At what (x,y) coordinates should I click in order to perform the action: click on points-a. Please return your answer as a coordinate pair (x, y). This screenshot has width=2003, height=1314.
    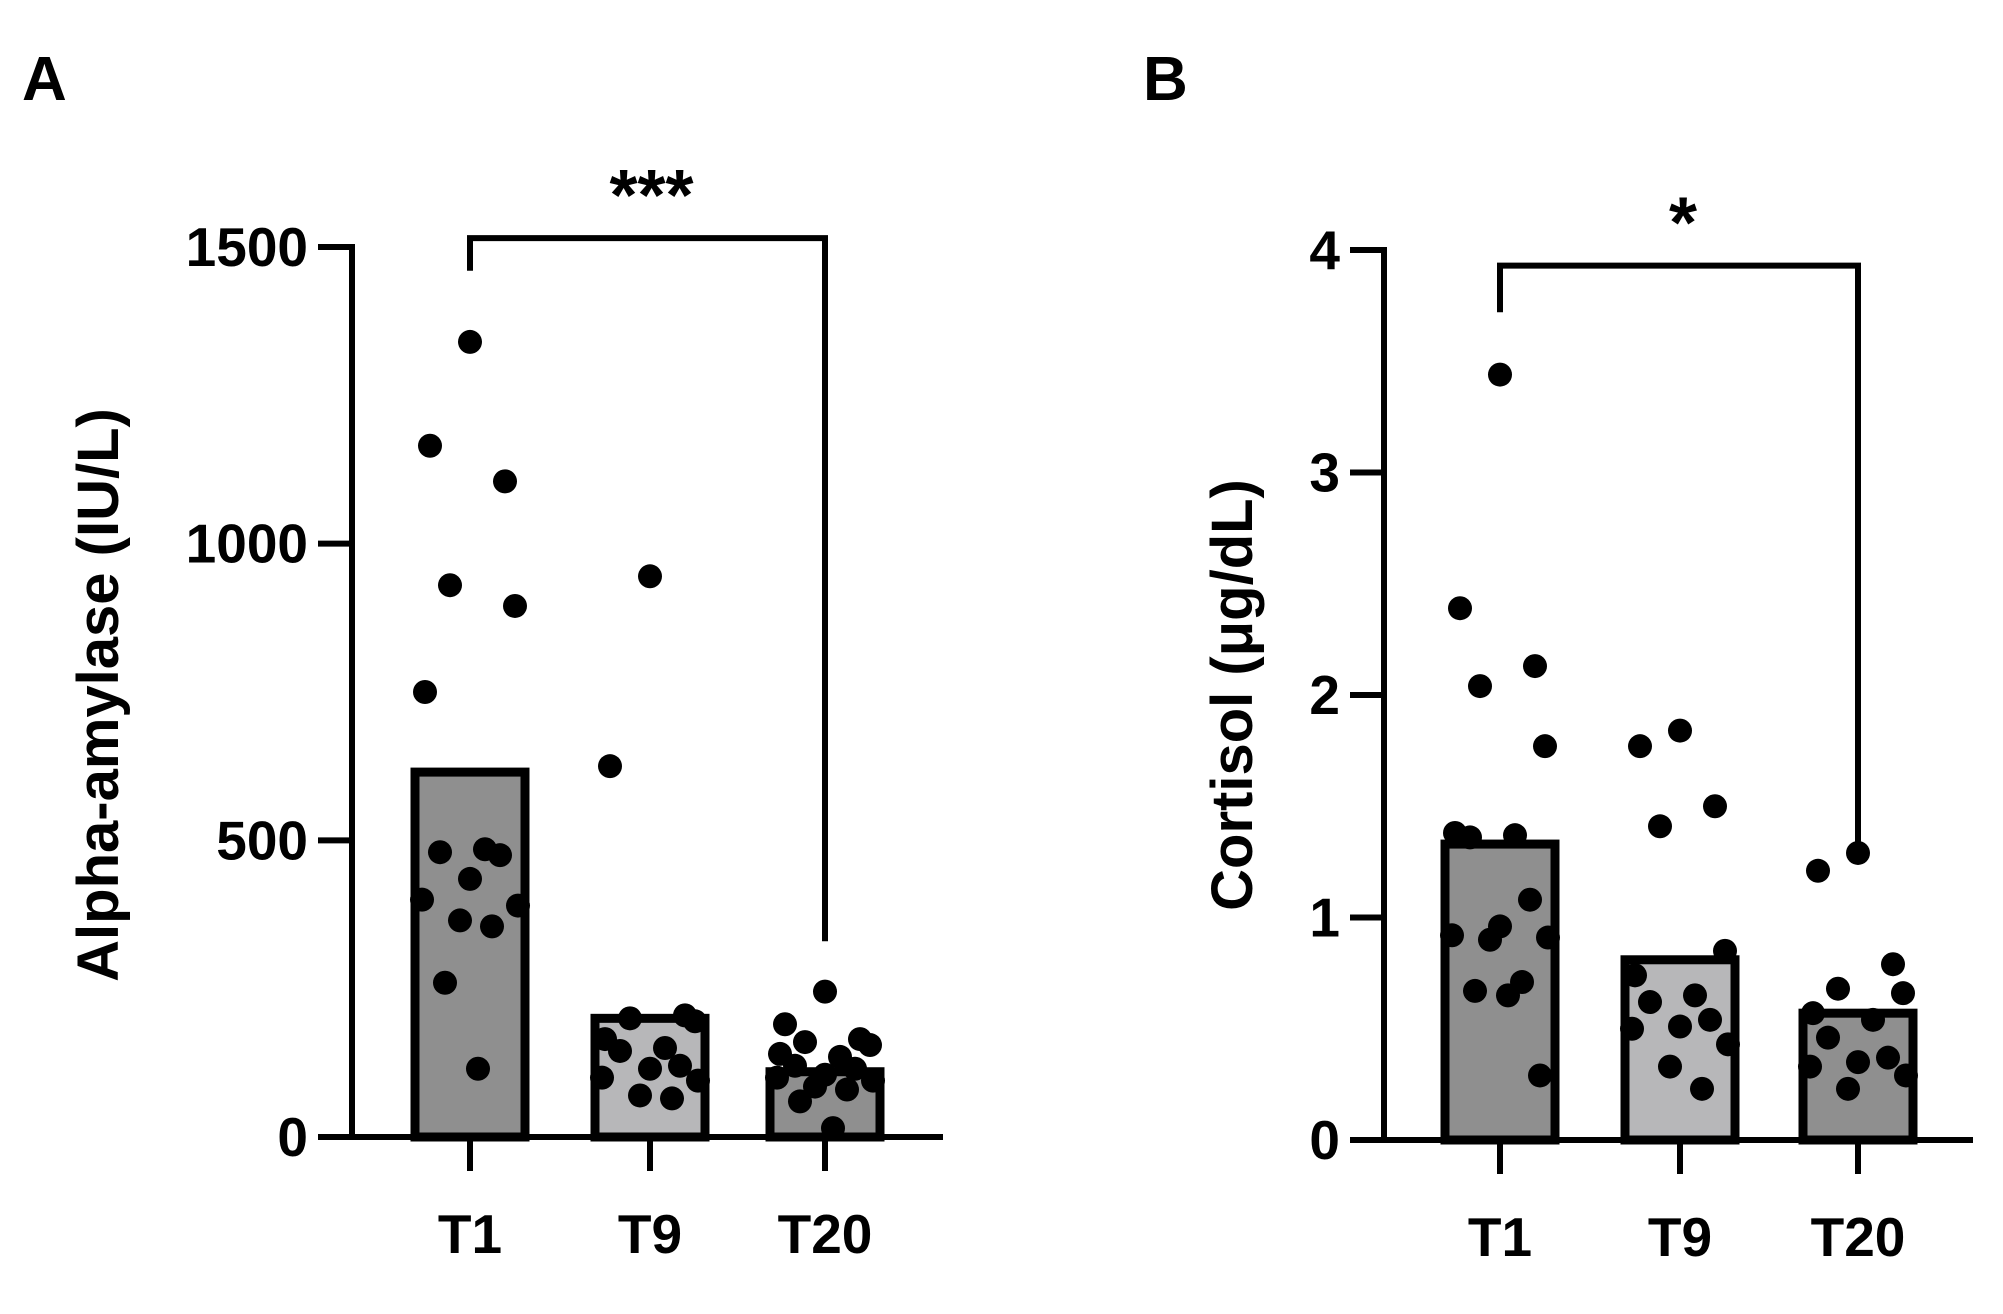
    Looking at the image, I should click on (647, 735).